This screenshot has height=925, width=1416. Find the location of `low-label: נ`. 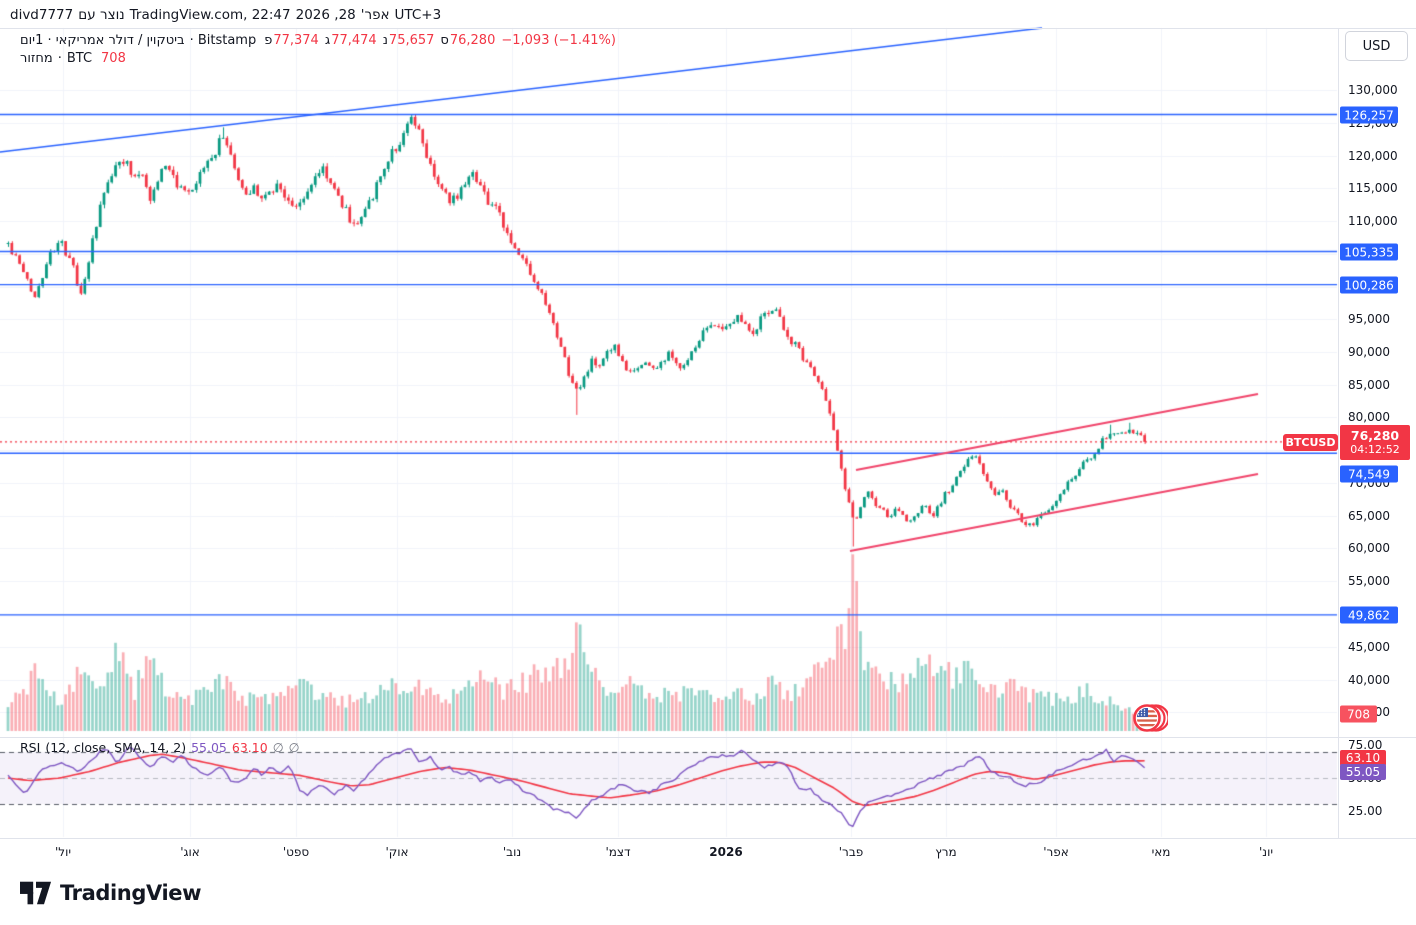

low-label: נ is located at coordinates (385, 40).